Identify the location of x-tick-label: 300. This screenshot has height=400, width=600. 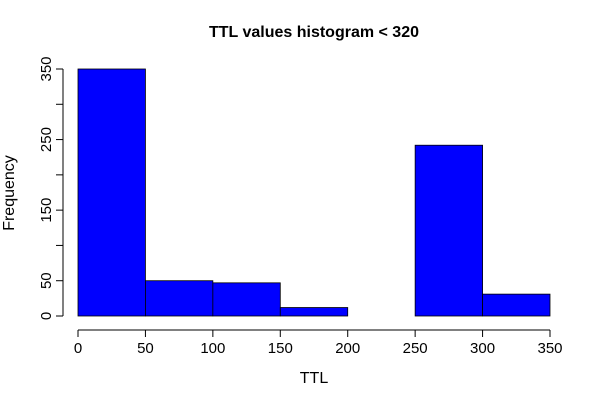
(482, 348).